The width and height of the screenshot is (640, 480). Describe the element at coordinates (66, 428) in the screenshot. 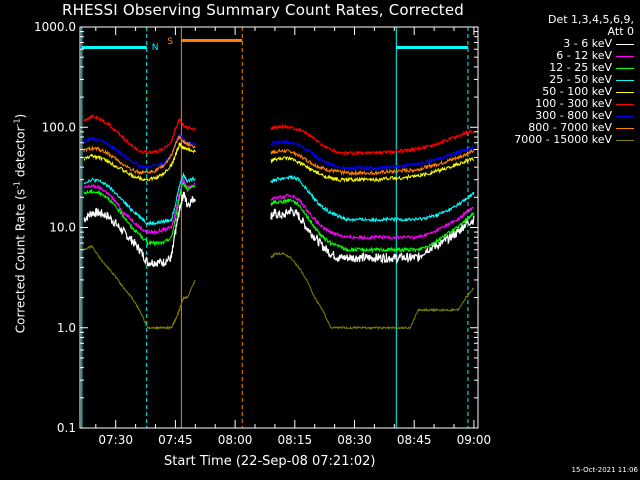

I see `y-tick-label-4: 0.1` at that location.